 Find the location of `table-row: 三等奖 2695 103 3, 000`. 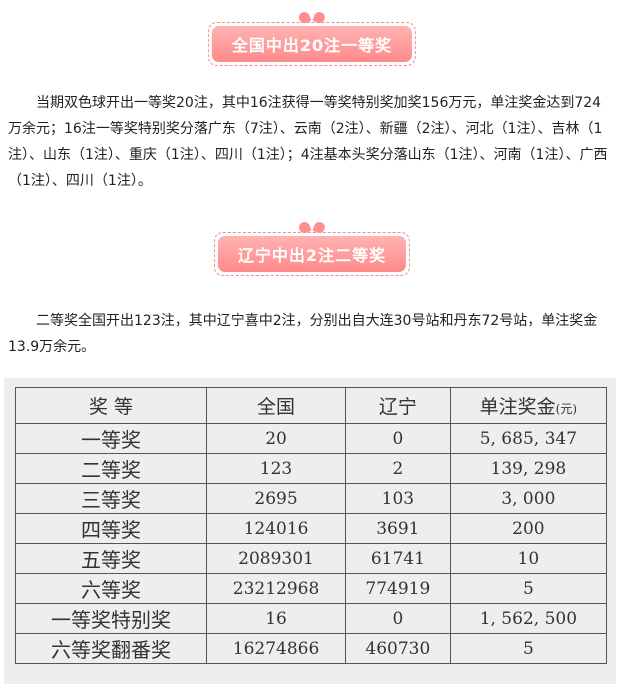

table-row: 三等奖 2695 103 3, 000 is located at coordinates (311, 498).